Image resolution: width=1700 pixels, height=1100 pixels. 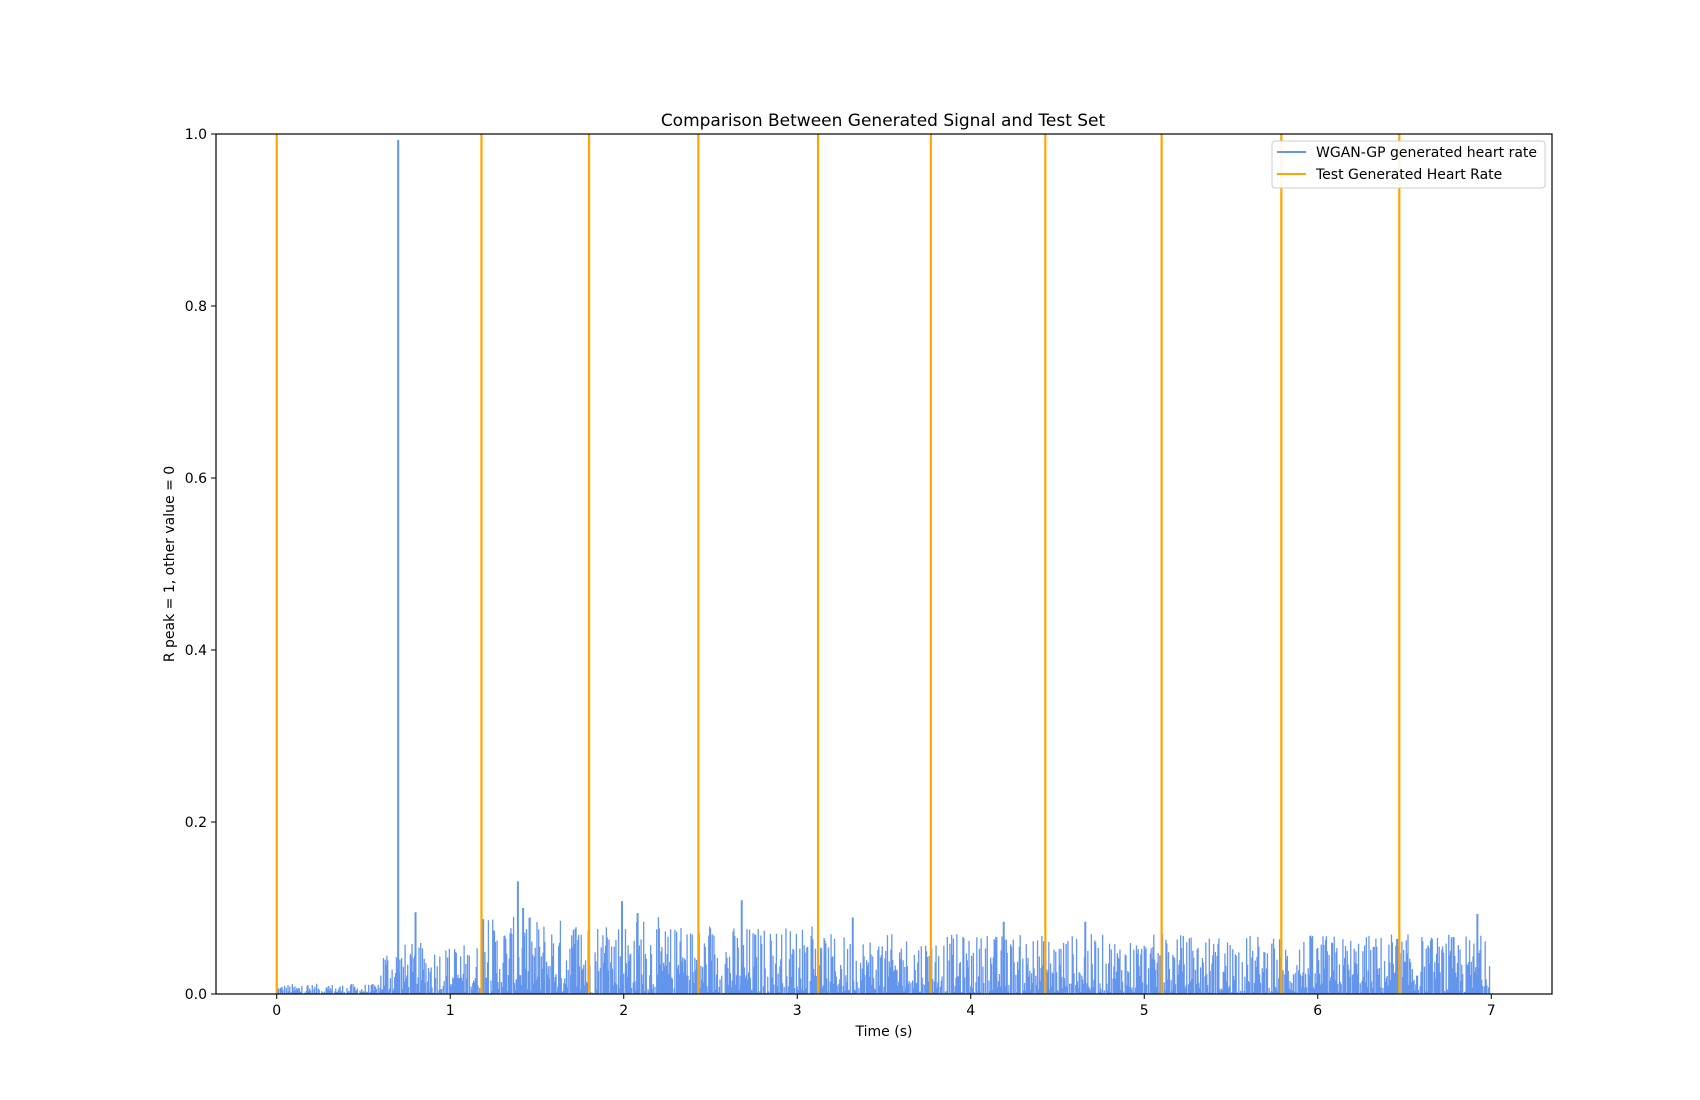 I want to click on legend-label-wgan: WGAN-GP generated heart rate, so click(x=1426, y=153).